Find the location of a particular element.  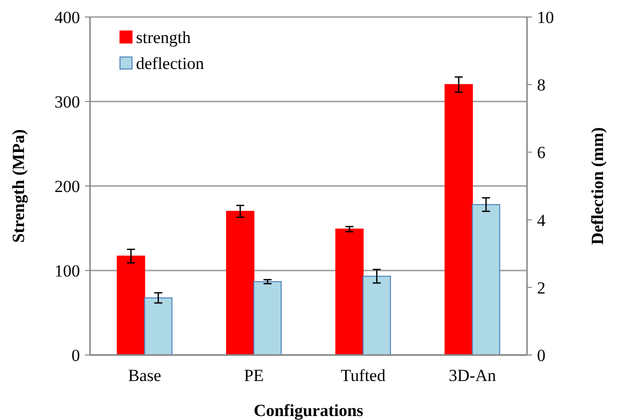

y-tick-label: 300 is located at coordinates (67, 102).